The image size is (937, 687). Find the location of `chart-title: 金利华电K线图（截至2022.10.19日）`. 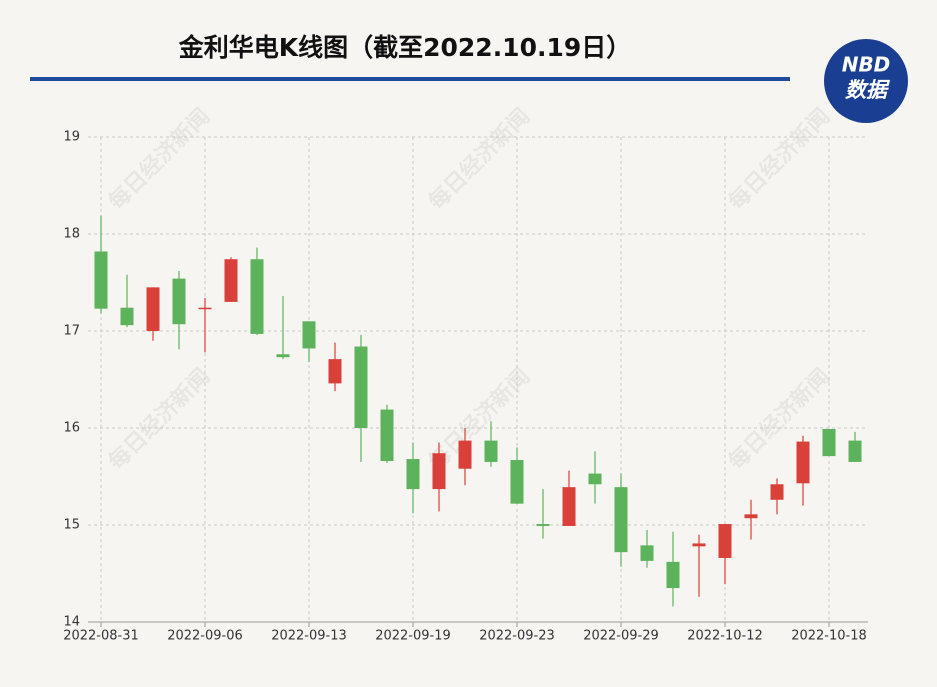

chart-title: 金利华电K线图（截至2022.10.19日） is located at coordinates (405, 47).